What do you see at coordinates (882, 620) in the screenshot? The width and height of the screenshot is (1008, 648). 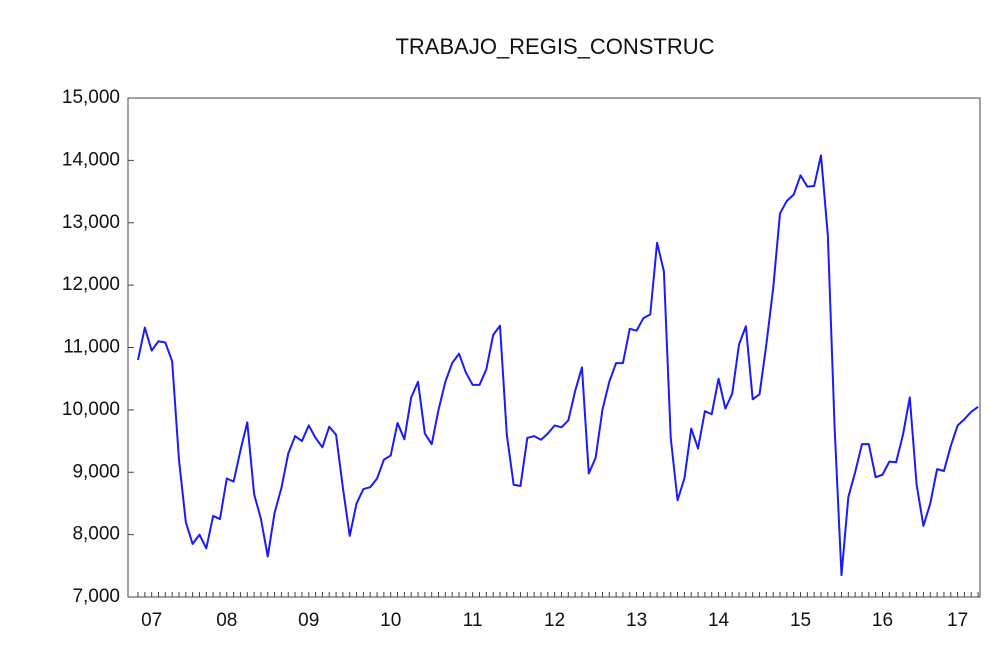 I see `x-tick-label: 16` at bounding box center [882, 620].